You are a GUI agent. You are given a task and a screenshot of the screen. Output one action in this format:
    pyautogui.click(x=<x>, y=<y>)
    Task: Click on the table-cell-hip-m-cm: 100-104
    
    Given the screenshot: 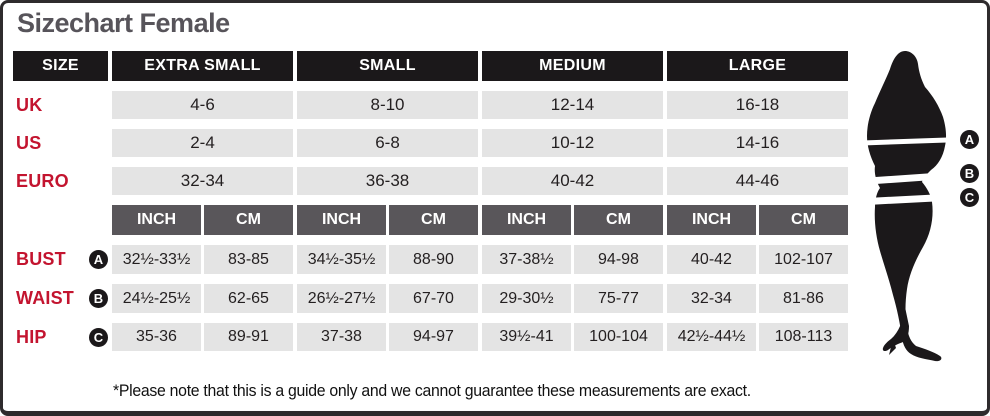 What is the action you would take?
    pyautogui.click(x=618, y=337)
    